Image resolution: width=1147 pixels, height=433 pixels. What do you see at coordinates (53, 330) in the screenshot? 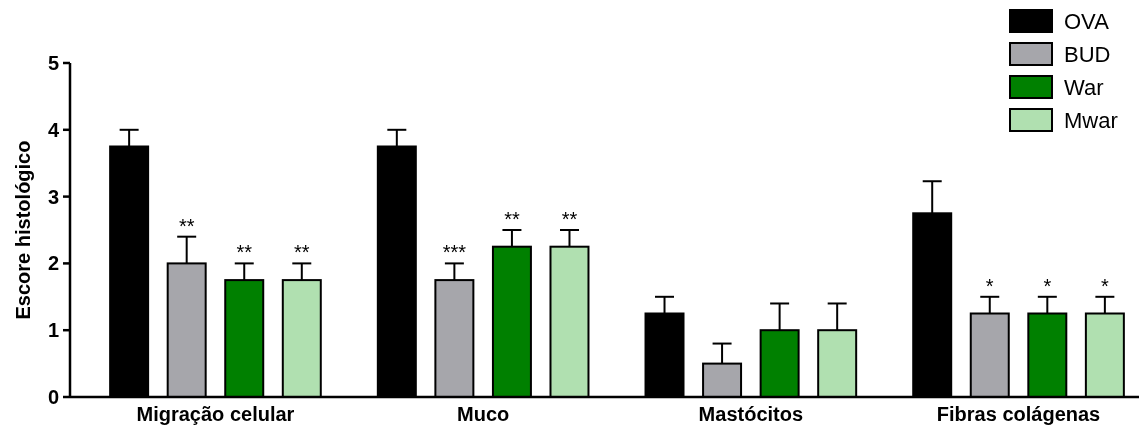
I see `y-tick-label: 1` at bounding box center [53, 330].